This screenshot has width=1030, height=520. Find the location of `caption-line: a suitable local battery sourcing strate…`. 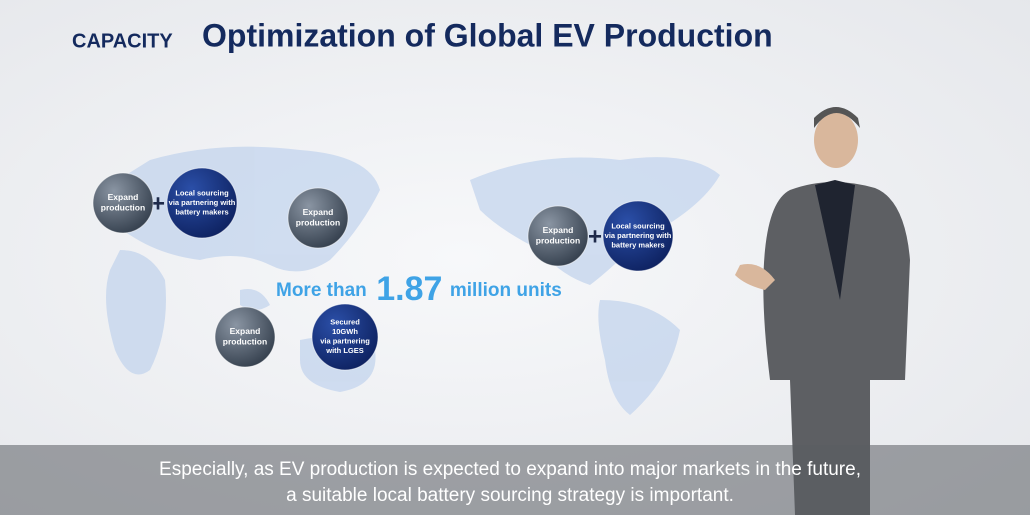

caption-line: a suitable local battery sourcing strate… is located at coordinates (510, 495).